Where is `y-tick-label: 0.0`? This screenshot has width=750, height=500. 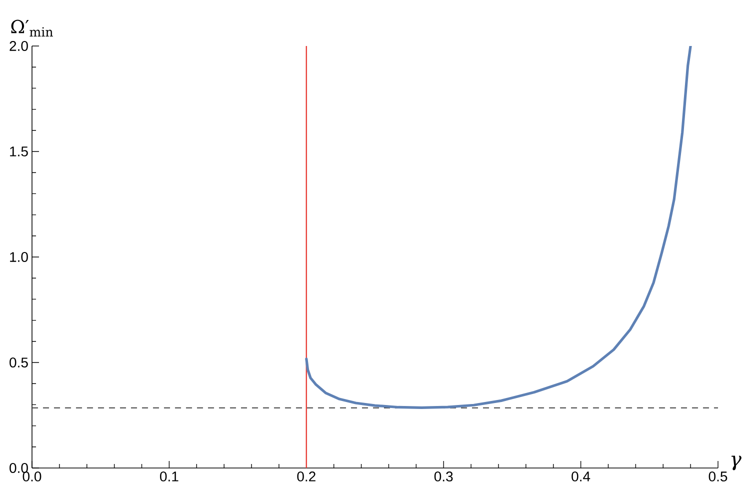
y-tick-label: 0.0 is located at coordinates (19, 468).